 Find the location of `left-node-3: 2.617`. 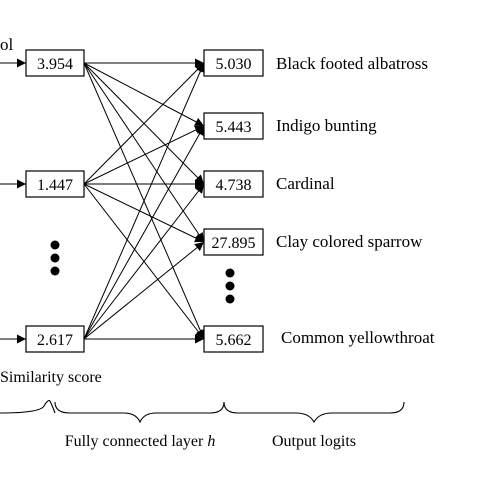

left-node-3: 2.617 is located at coordinates (55, 339).